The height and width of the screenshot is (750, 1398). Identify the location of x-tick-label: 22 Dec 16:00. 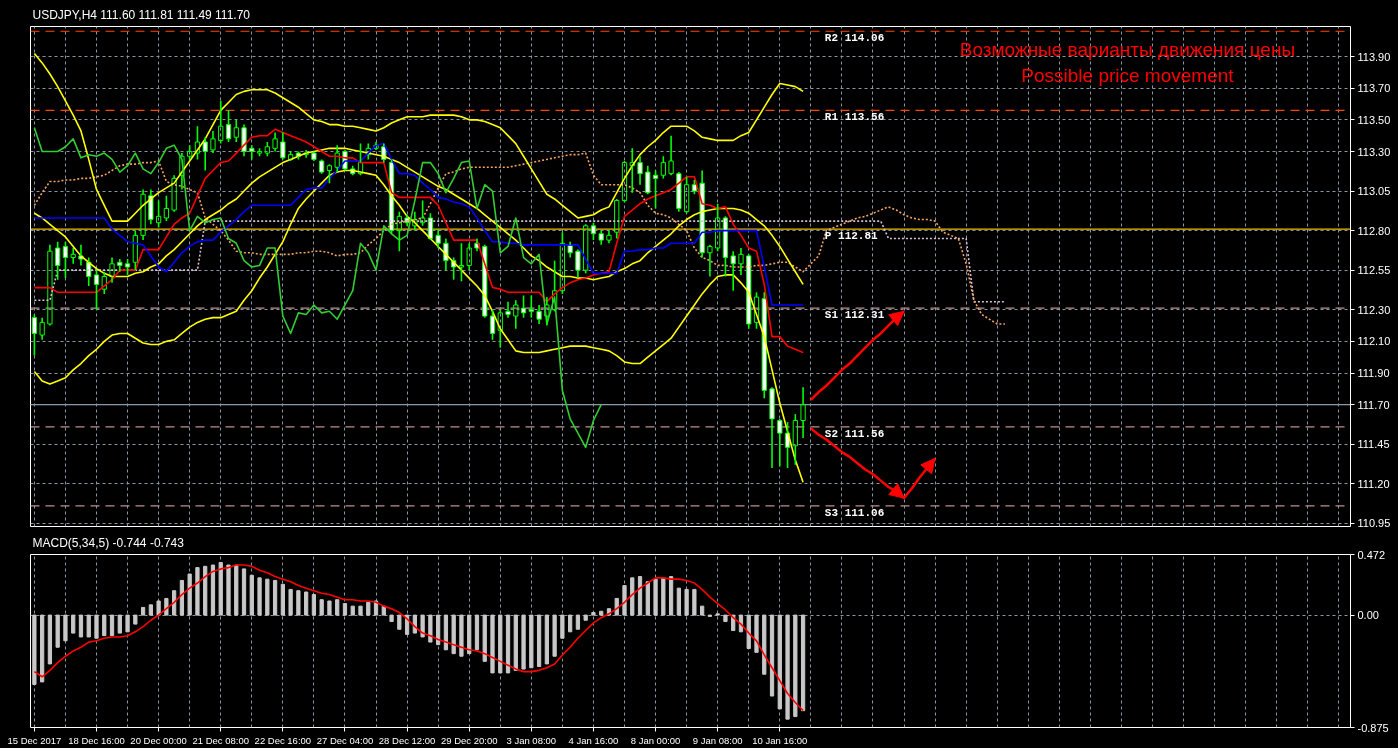
(283, 740).